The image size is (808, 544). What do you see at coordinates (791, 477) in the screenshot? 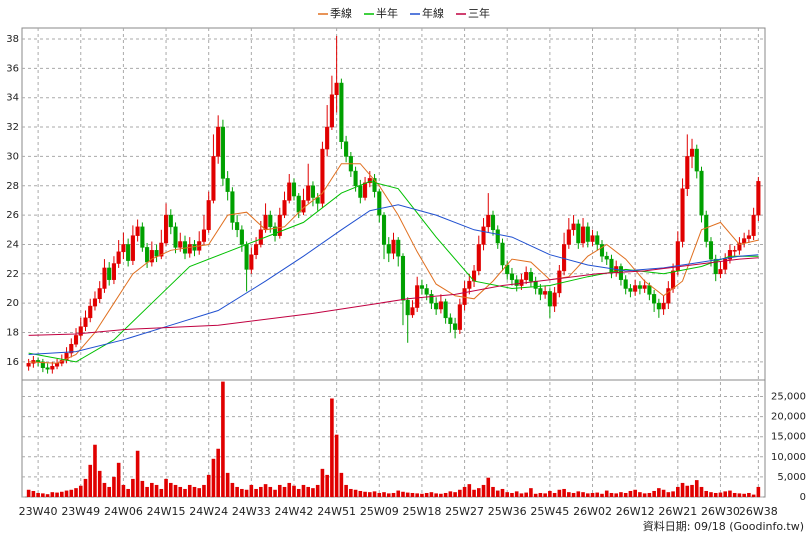
I see `y2-tick-label: 5,000` at bounding box center [791, 477].